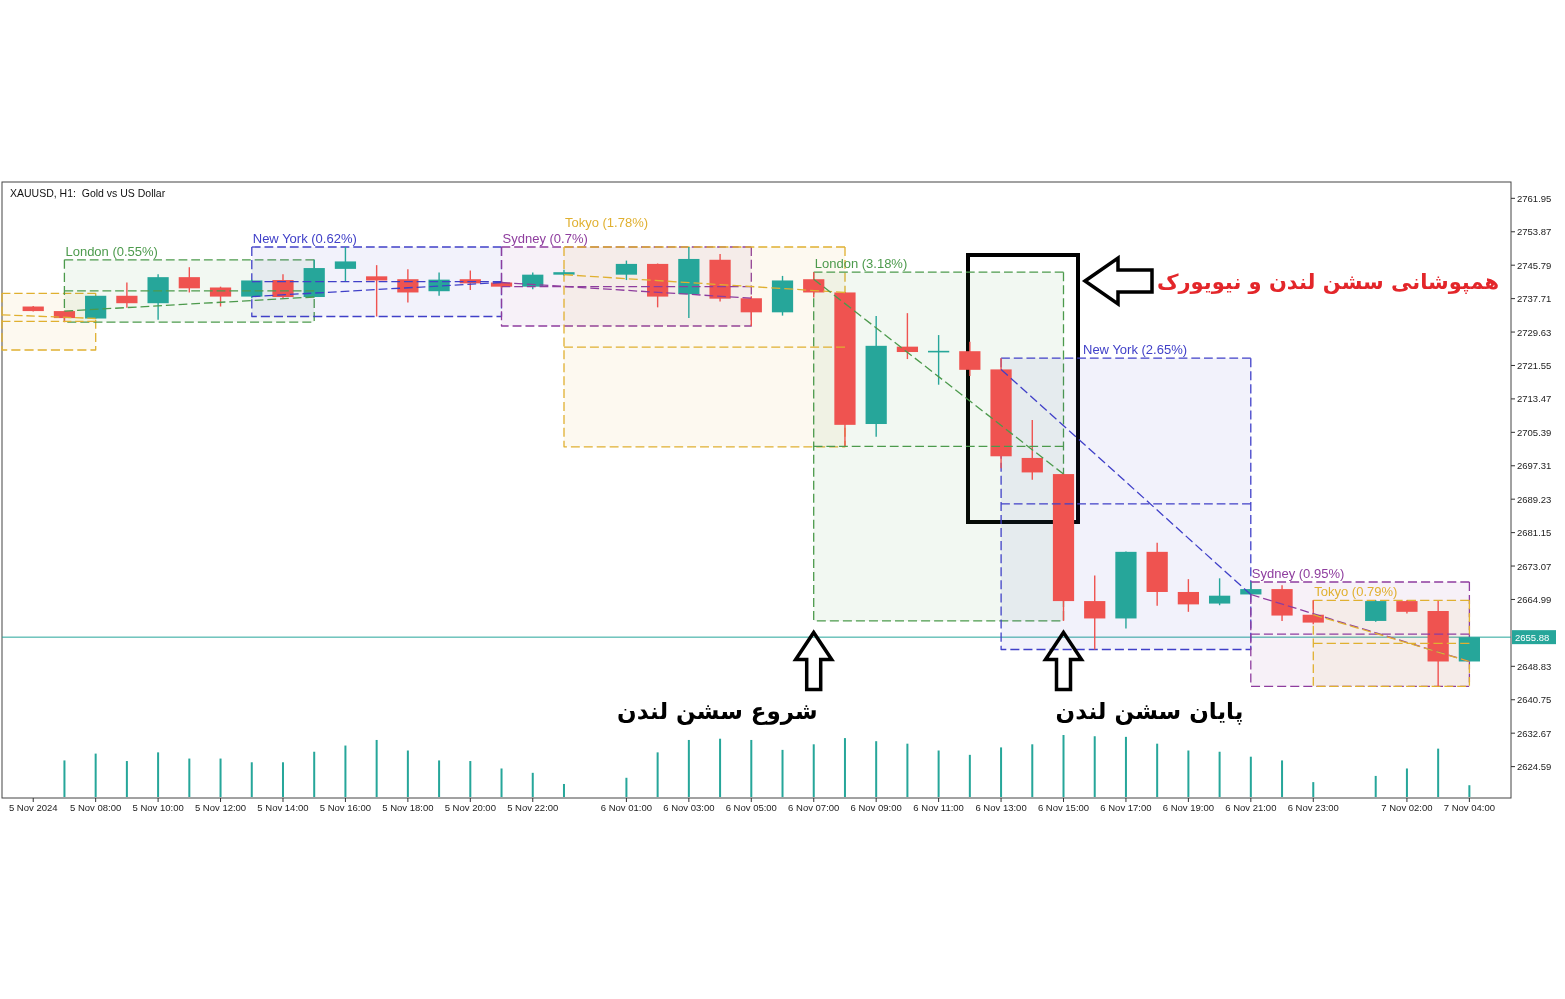 Image resolution: width=1565 pixels, height=999 pixels. What do you see at coordinates (1469, 807) in the screenshot?
I see `x-tick-label: 7 Nov 04:00` at bounding box center [1469, 807].